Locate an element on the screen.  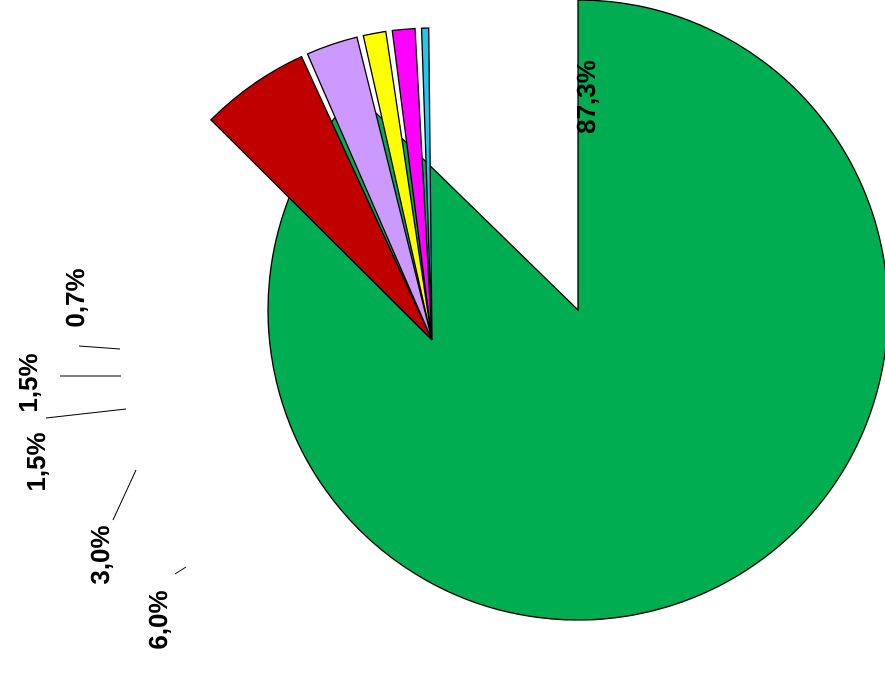
data-label-3: 1,5% is located at coordinates (36, 461).